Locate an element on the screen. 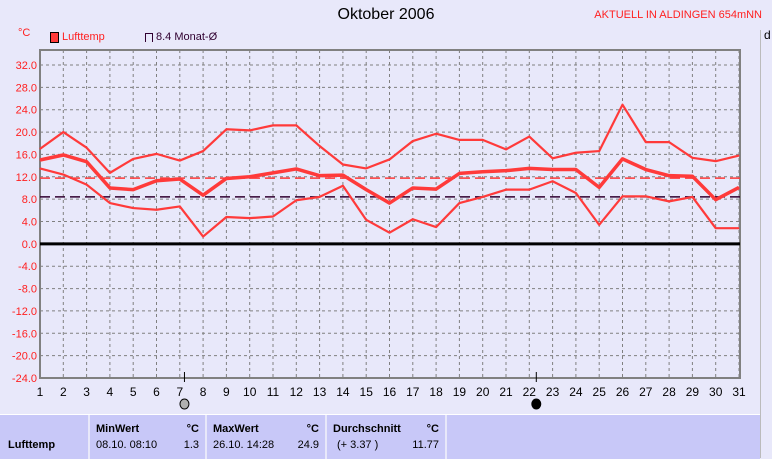 Image resolution: width=772 pixels, height=459 pixels. max-header: MaxWert is located at coordinates (236, 429).